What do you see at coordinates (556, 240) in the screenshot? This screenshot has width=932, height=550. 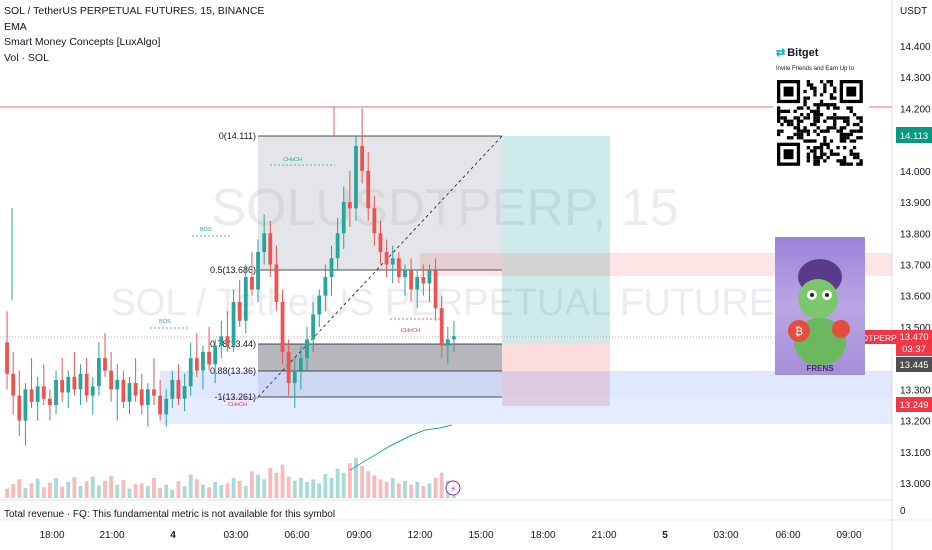 I see `position-target-zone` at bounding box center [556, 240].